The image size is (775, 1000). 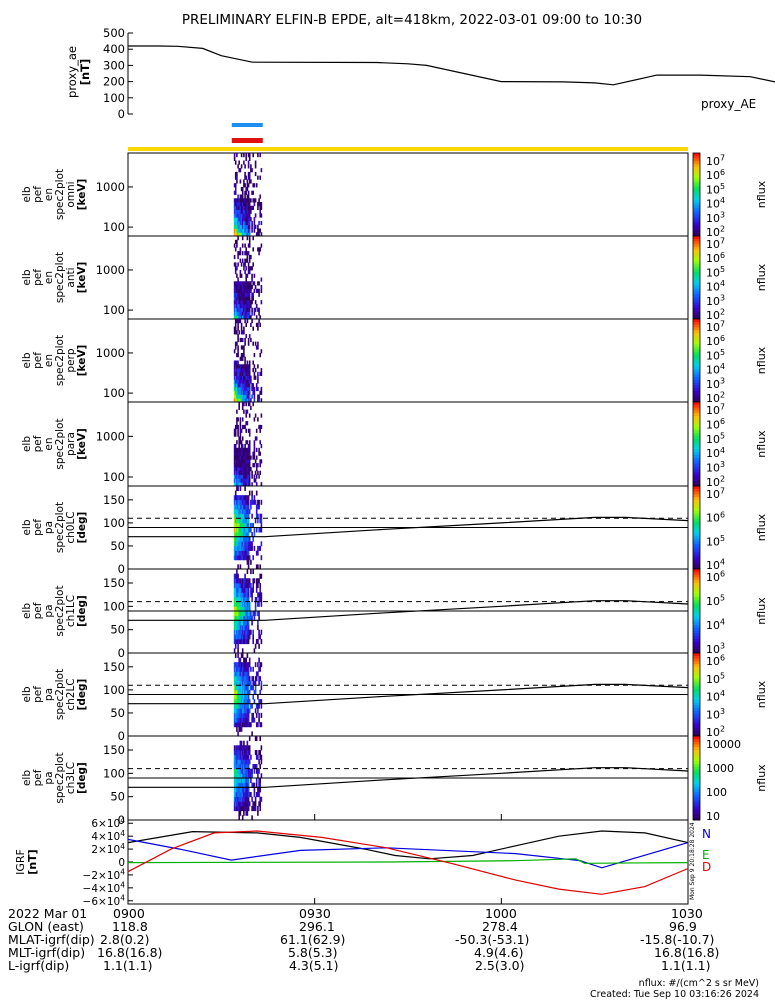 I want to click on ephemeris-value: 2.5(3.0), so click(x=500, y=965).